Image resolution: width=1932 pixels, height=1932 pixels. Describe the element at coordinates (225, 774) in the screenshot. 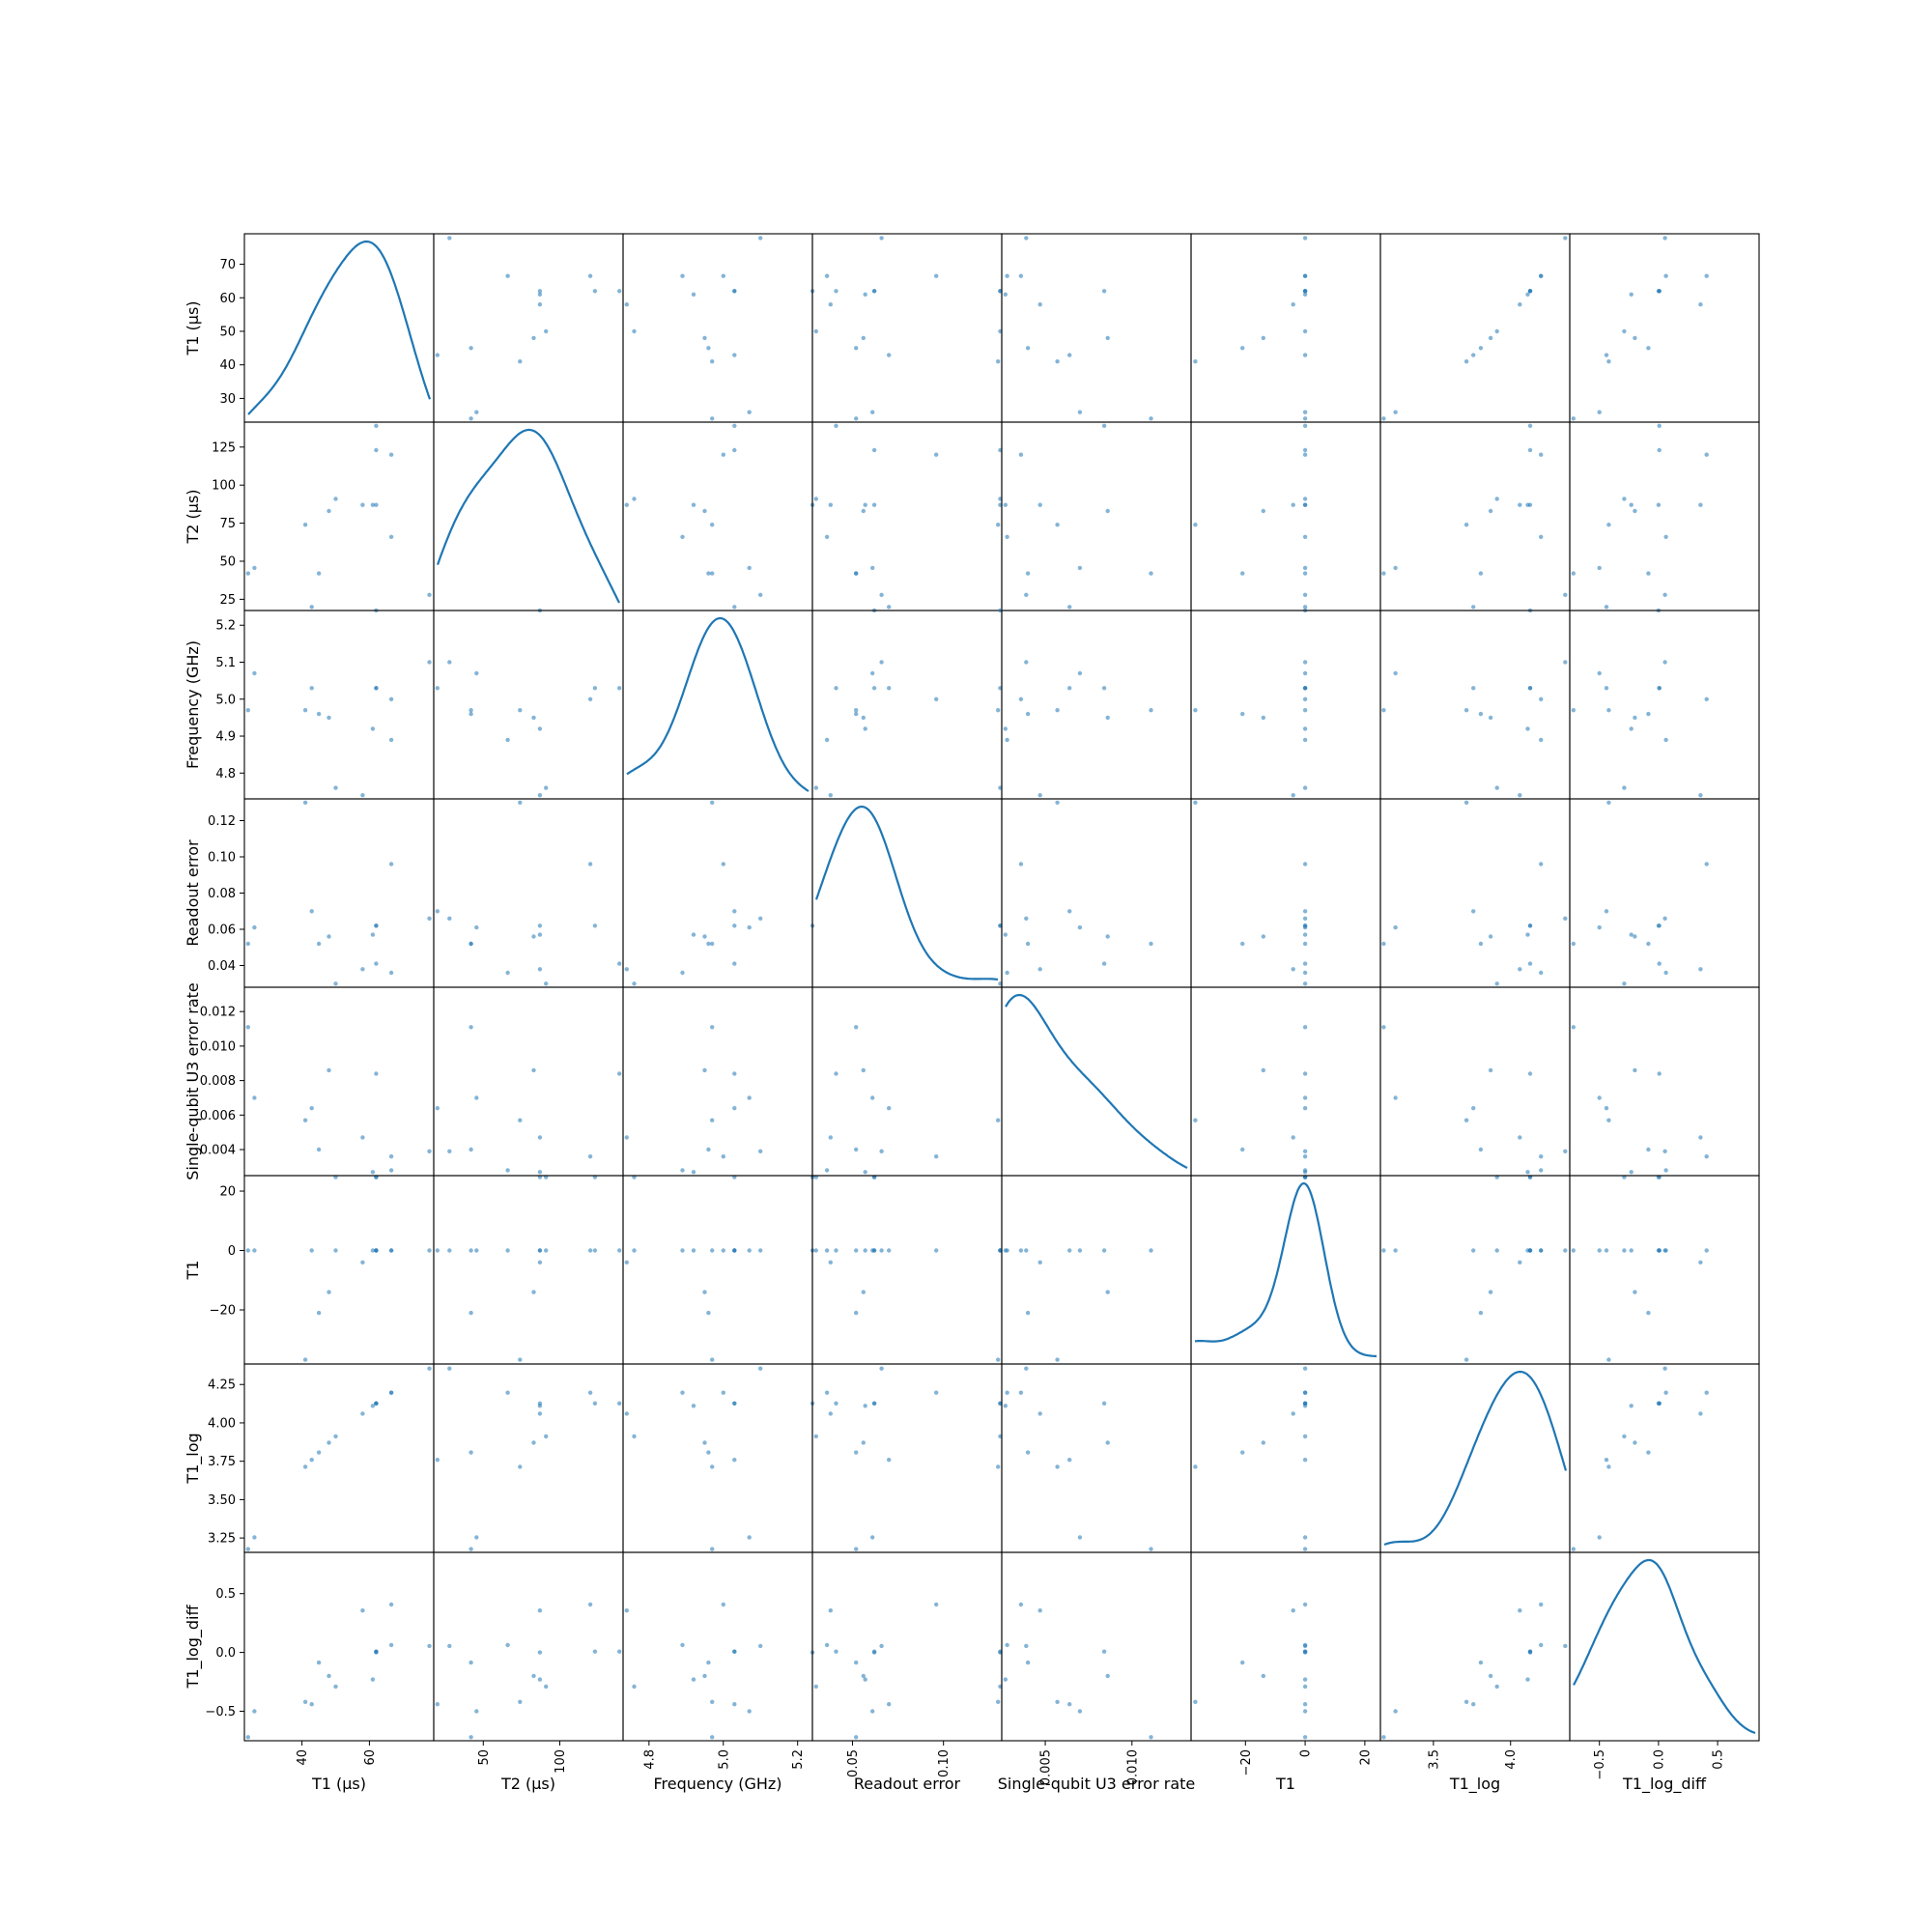

I see `ytick-label-2-0: 4.8` at that location.